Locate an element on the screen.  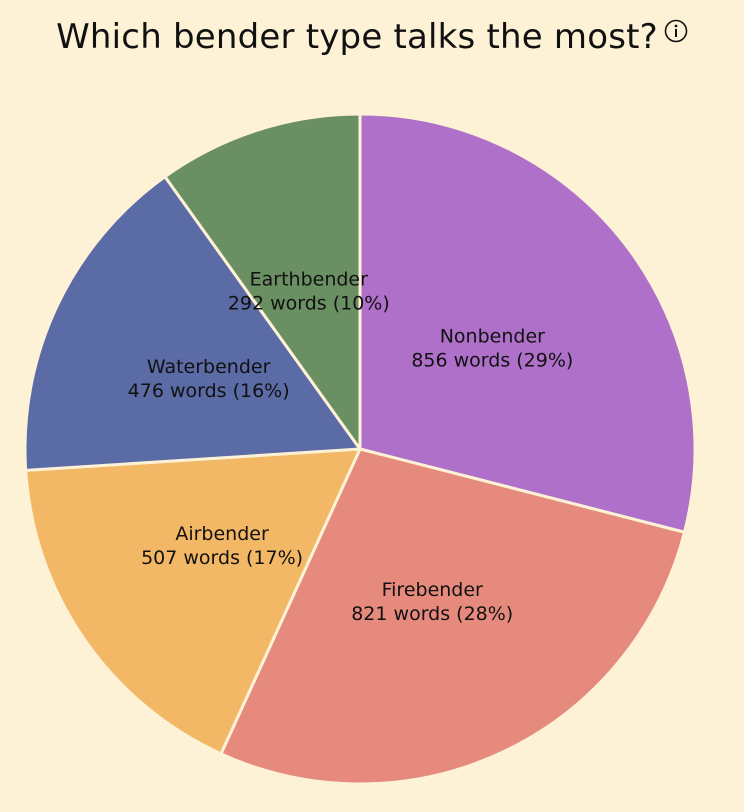
slice-label-value: 476 words (16%) is located at coordinates (209, 391).